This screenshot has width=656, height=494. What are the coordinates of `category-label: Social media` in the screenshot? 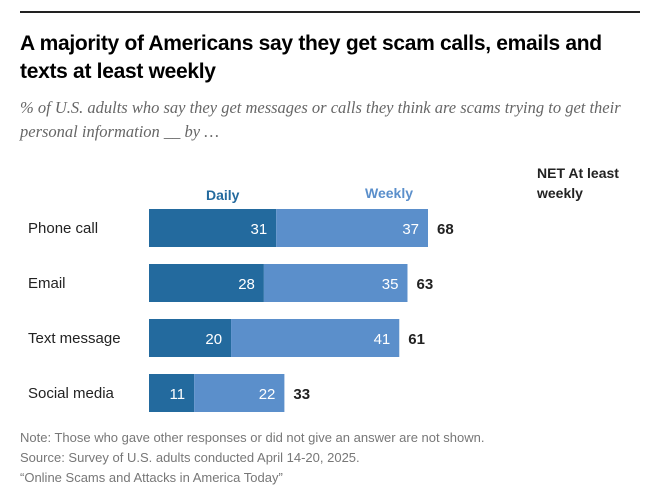 It's located at (71, 393).